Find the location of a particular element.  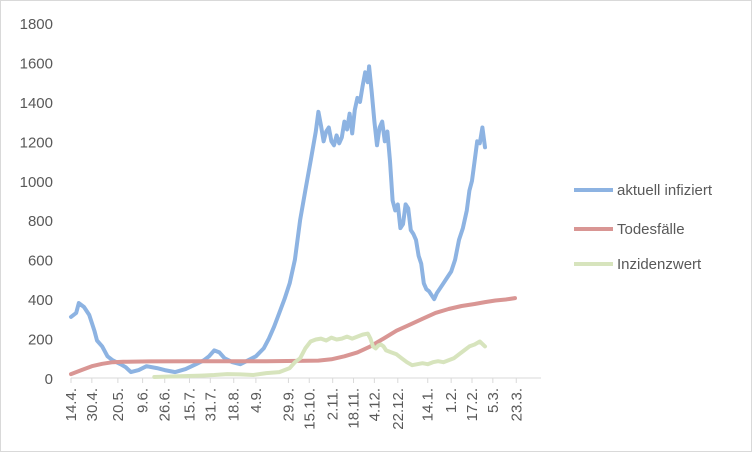

y-tick-label: 0 is located at coordinates (49, 379).